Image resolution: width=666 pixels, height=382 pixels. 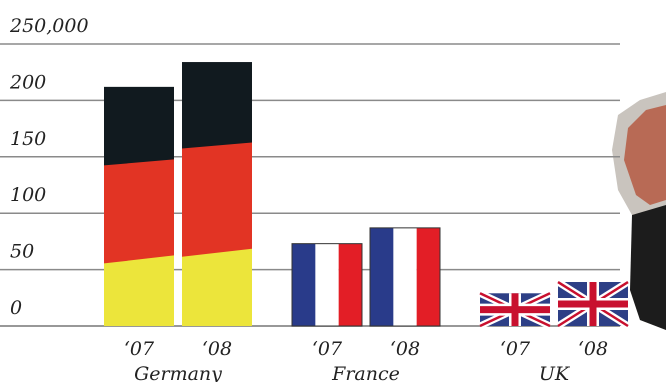 I want to click on x-category-label: UK, so click(x=555, y=372).